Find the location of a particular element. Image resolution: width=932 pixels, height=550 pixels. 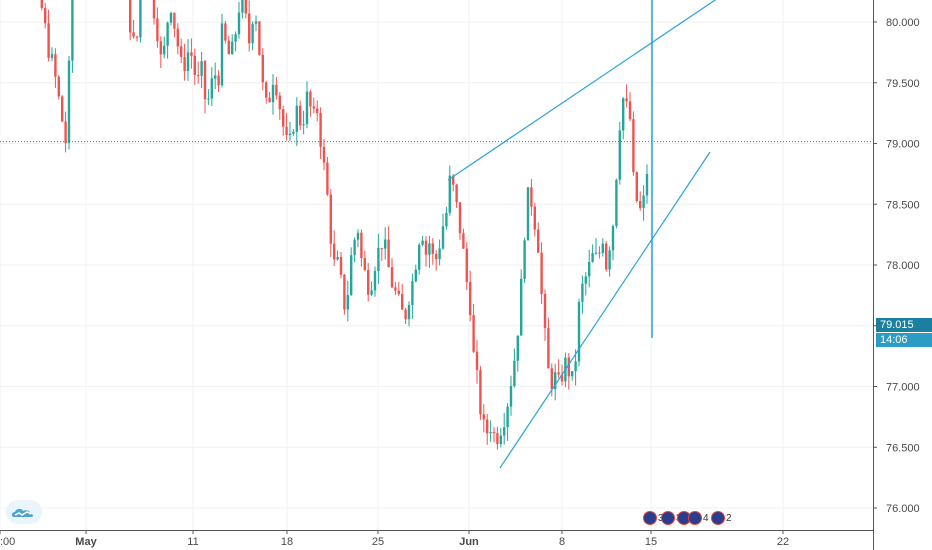

time-tick-label: 18 is located at coordinates (287, 542).